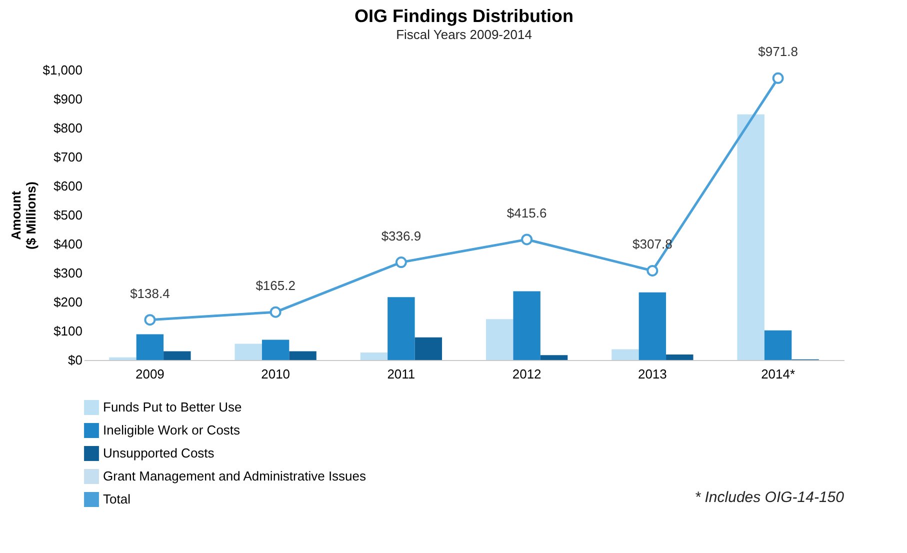  What do you see at coordinates (276, 286) in the screenshot?
I see `data-label: $165.2` at bounding box center [276, 286].